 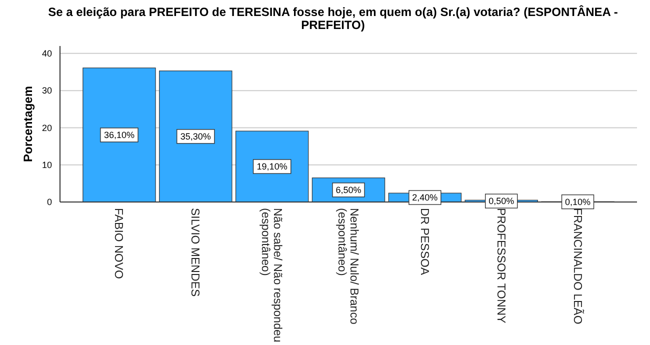 I want to click on y-tick-label: 20, so click(x=47, y=127).